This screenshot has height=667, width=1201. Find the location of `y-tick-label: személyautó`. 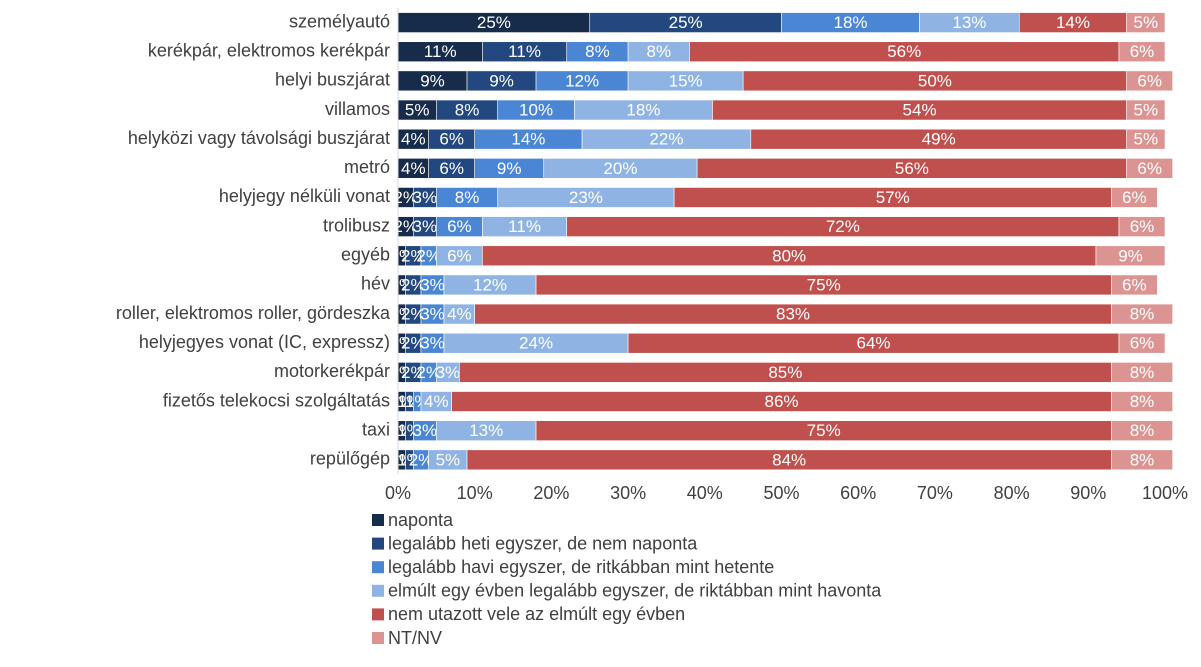

y-tick-label: személyautó is located at coordinates (339, 21).